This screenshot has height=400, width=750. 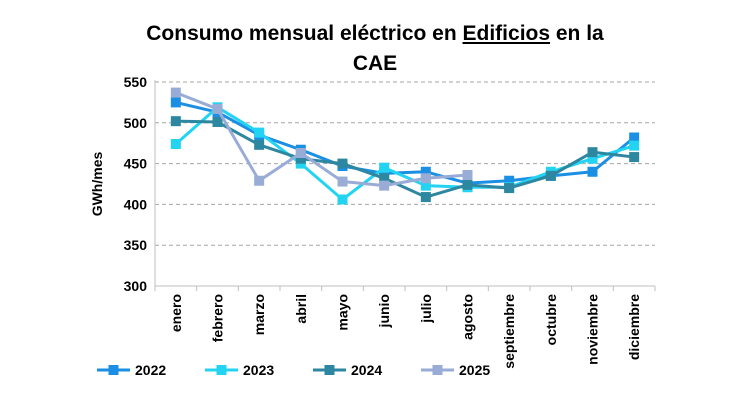 What do you see at coordinates (113, 370) in the screenshot?
I see `legend-marker-2022` at bounding box center [113, 370].